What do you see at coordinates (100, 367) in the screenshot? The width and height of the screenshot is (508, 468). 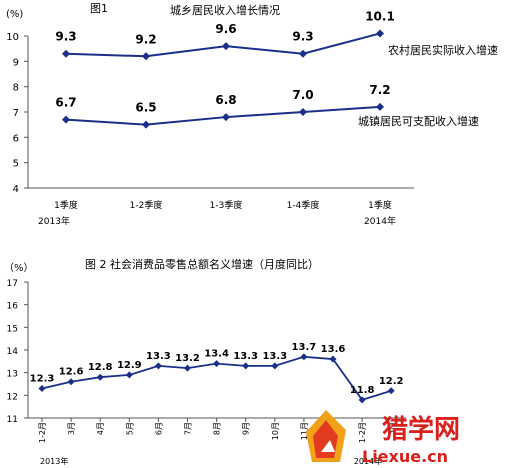 I see `chart2-data-label: 12.8` at bounding box center [100, 367].